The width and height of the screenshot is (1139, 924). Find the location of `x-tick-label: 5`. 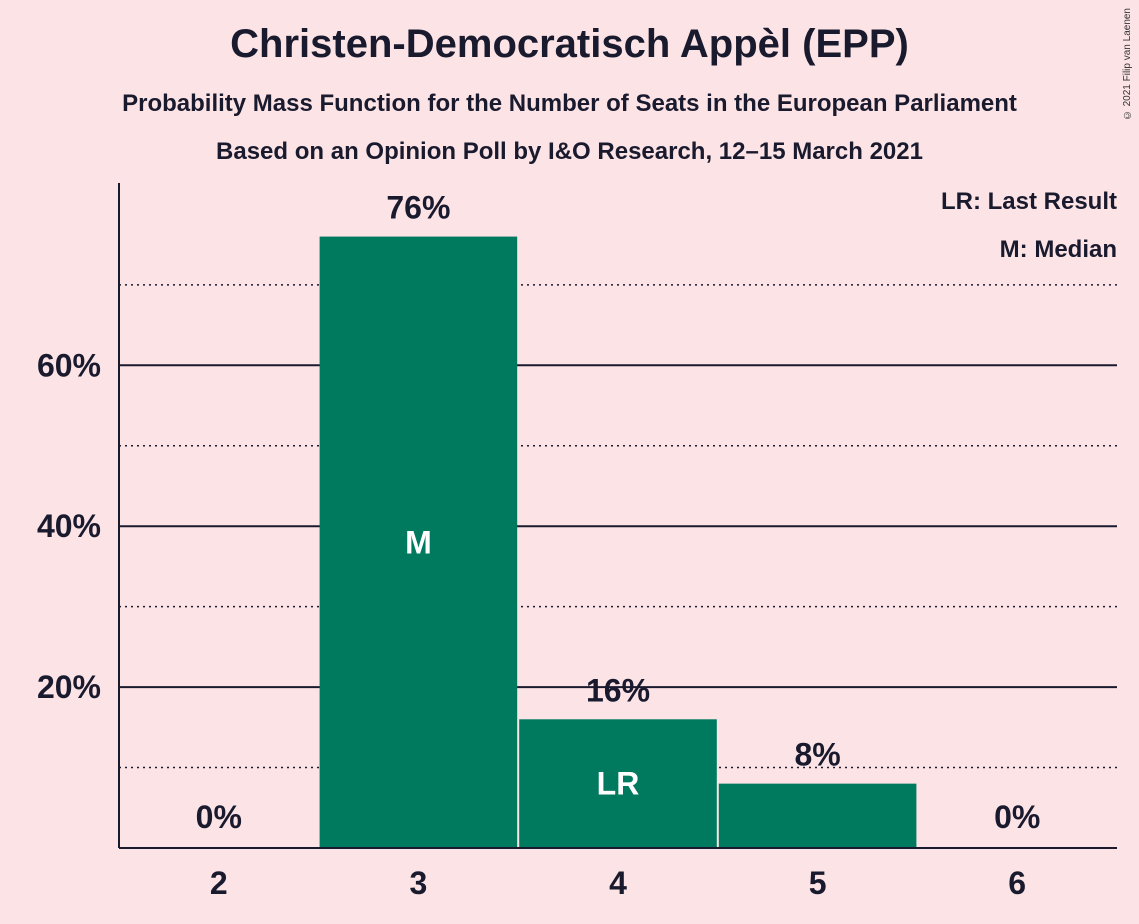

x-tick-label: 5 is located at coordinates (818, 883).